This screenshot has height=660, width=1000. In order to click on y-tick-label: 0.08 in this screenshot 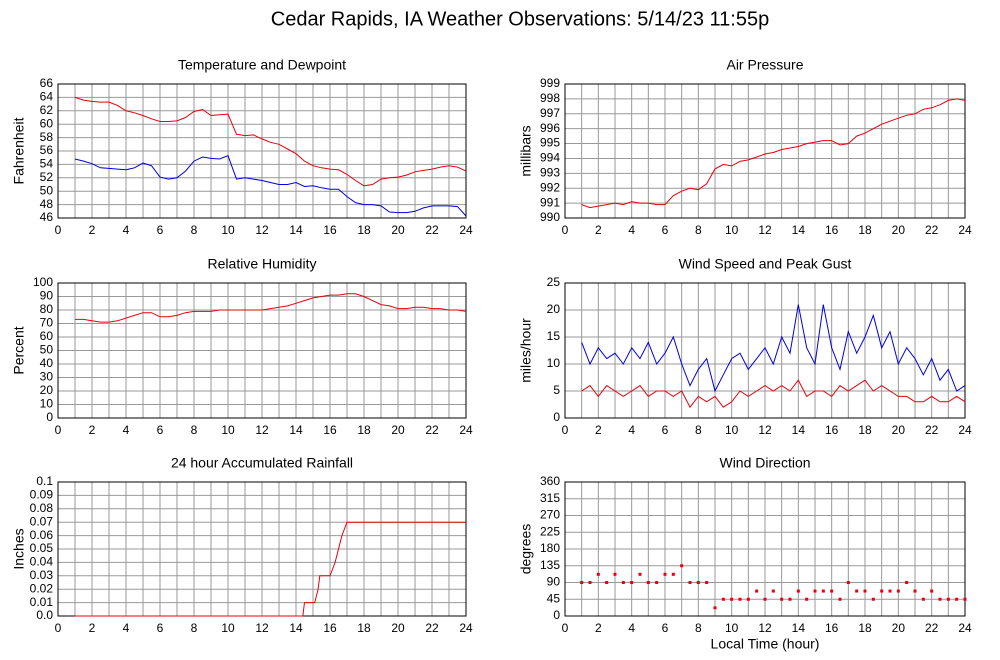, I will do `click(42, 508)`.